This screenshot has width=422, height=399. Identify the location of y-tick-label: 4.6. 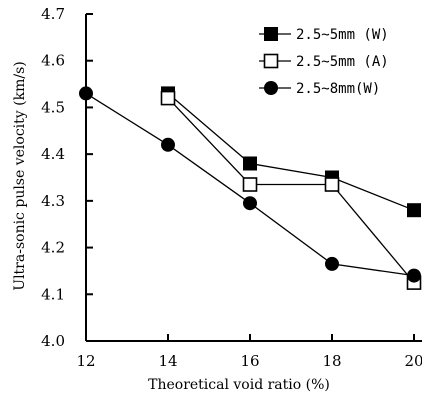
(53, 61).